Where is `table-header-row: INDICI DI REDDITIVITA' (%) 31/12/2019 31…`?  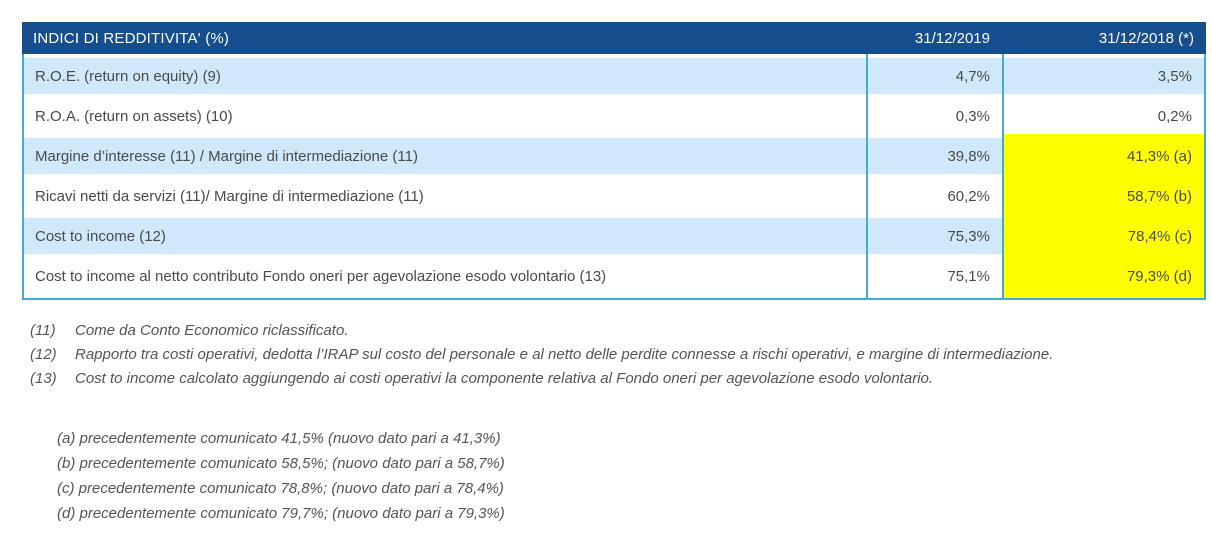 table-header-row: INDICI DI REDDITIVITA' (%) 31/12/2019 31… is located at coordinates (614, 38).